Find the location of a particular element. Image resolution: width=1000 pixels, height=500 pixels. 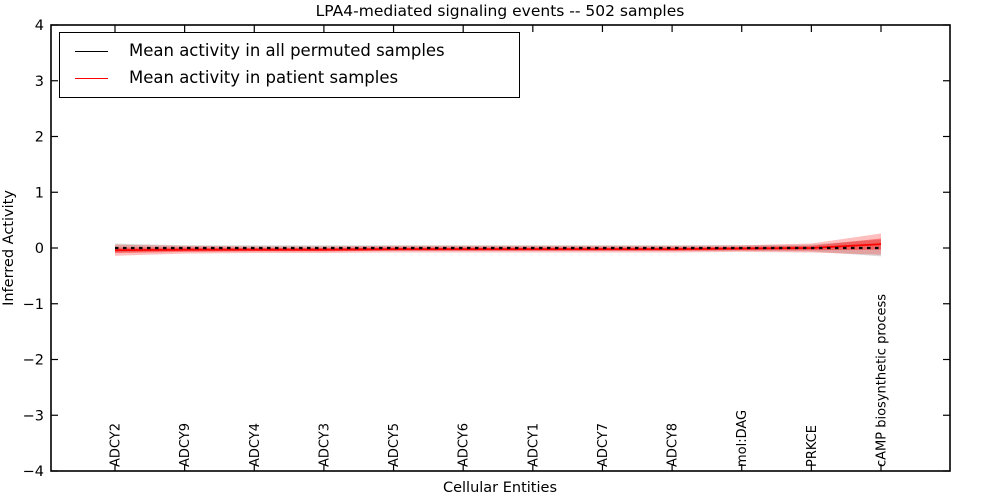

patient-band-outer is located at coordinates (498, 244).